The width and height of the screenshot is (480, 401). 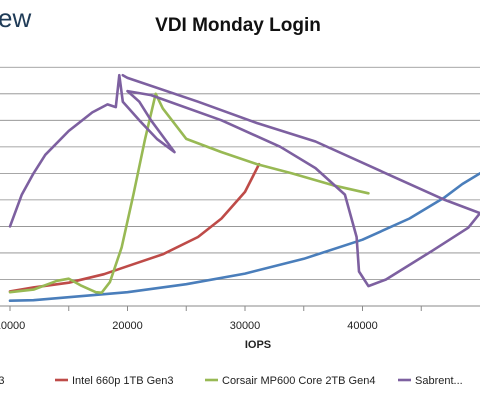 I want to click on legend-label: Intel 660p 1TB Gen3, so click(x=123, y=381).